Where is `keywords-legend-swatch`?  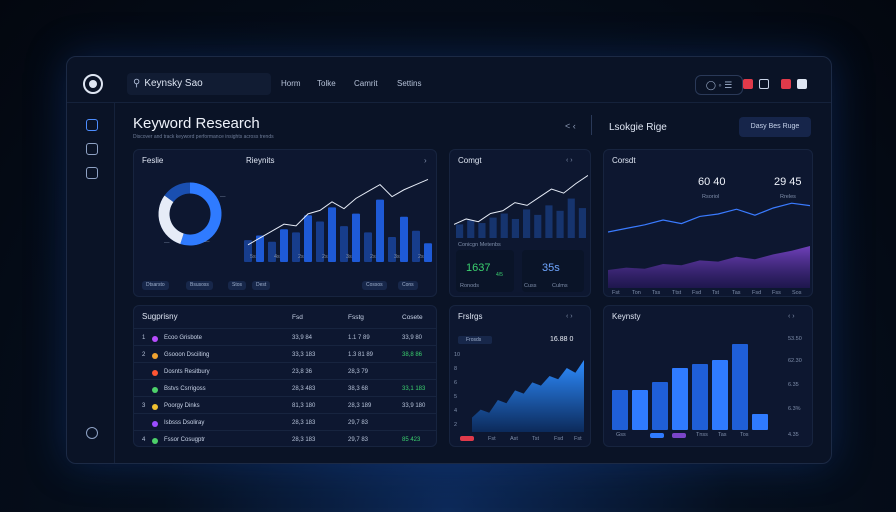
keywords-legend-swatch is located at coordinates (679, 435).